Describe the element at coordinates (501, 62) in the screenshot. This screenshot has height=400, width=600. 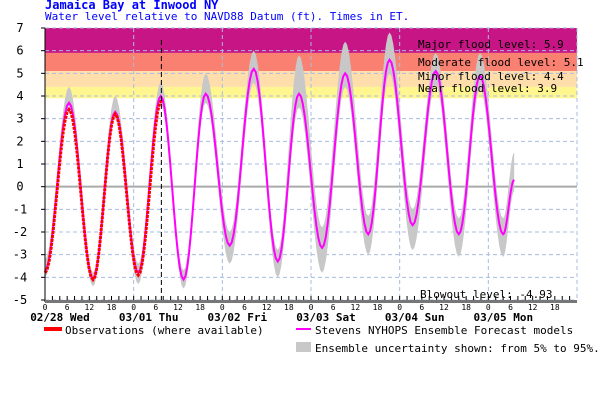
I see `flood-level-label: Moderate flood level: 5.1` at that location.